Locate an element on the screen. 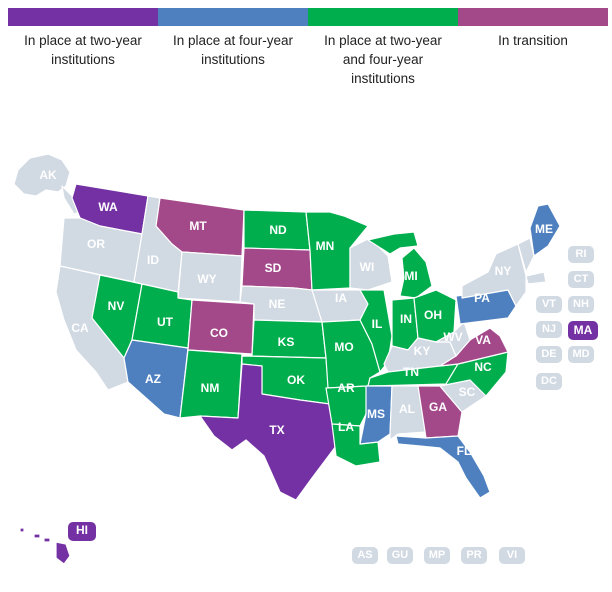  state-label-SC: SC is located at coordinates (467, 392).